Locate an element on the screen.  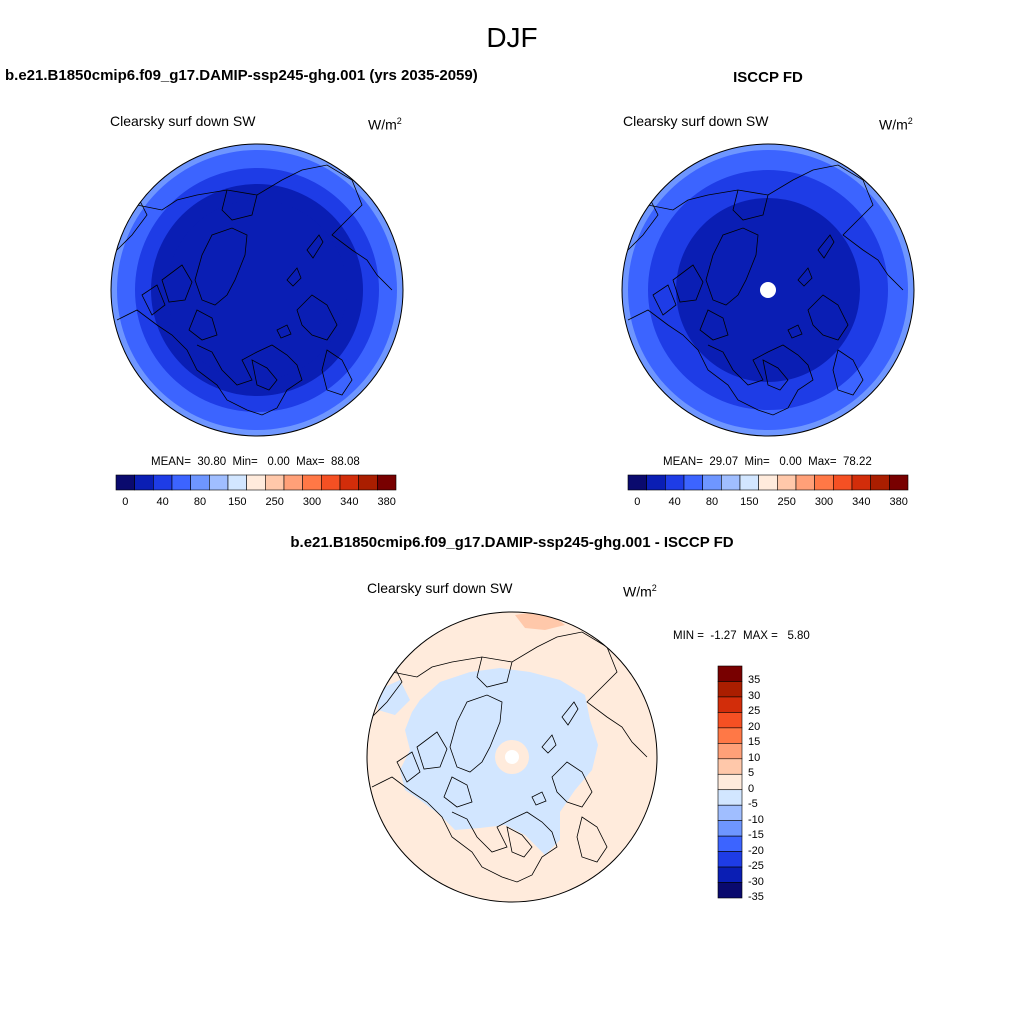
model-min-value: 0.00 is located at coordinates (278, 462).